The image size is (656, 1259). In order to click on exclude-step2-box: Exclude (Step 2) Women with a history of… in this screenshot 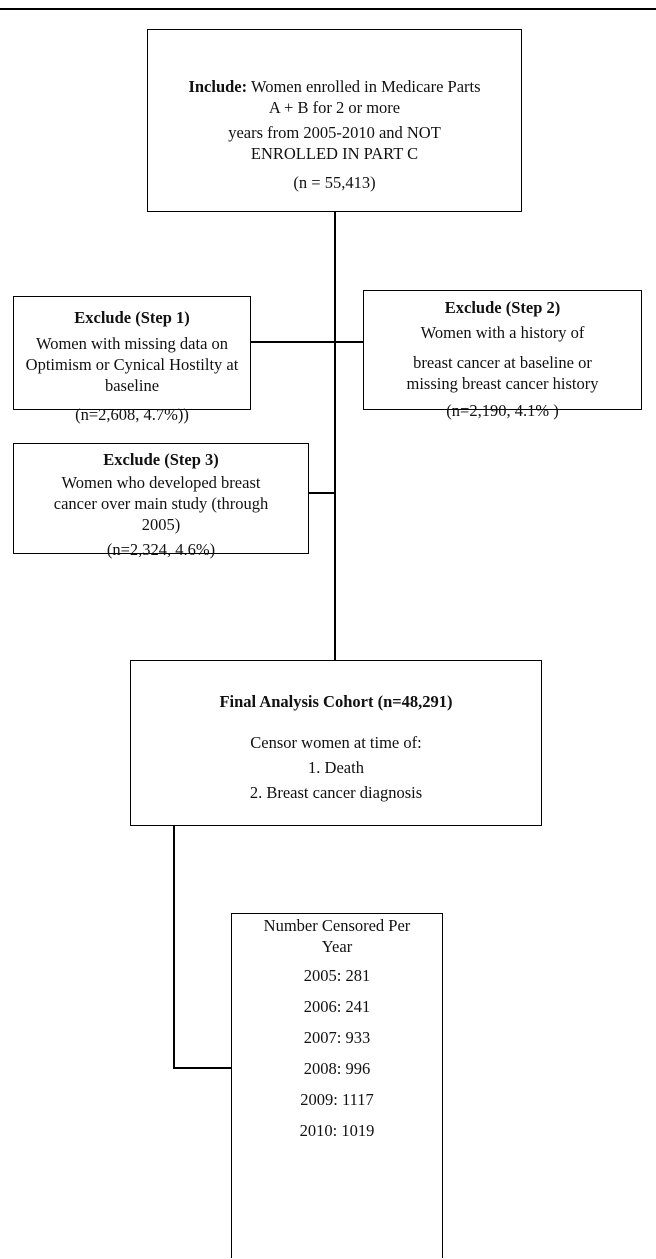, I will do `click(502, 355)`.